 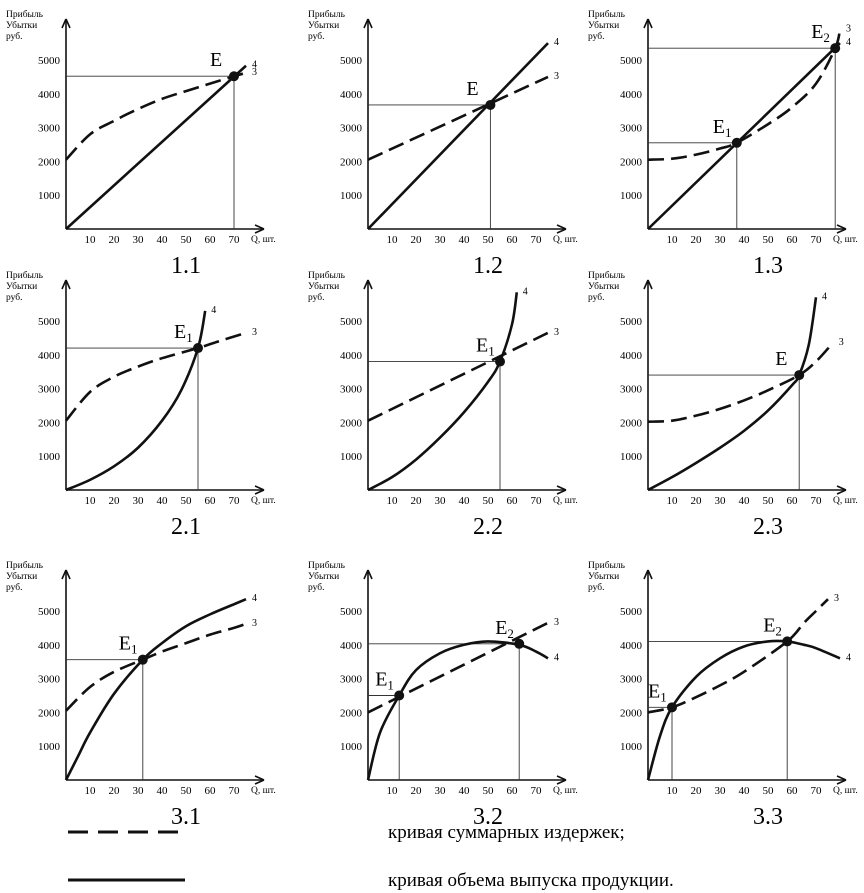 What do you see at coordinates (66, 284) in the screenshot?
I see `y-axis-arrow` at bounding box center [66, 284].